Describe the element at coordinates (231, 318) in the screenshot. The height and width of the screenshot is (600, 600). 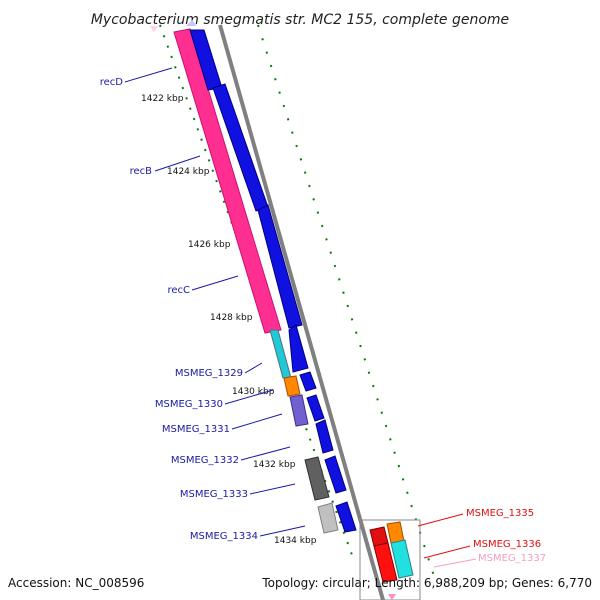
I see `tick-label-1428: 1428 kbp` at that location.